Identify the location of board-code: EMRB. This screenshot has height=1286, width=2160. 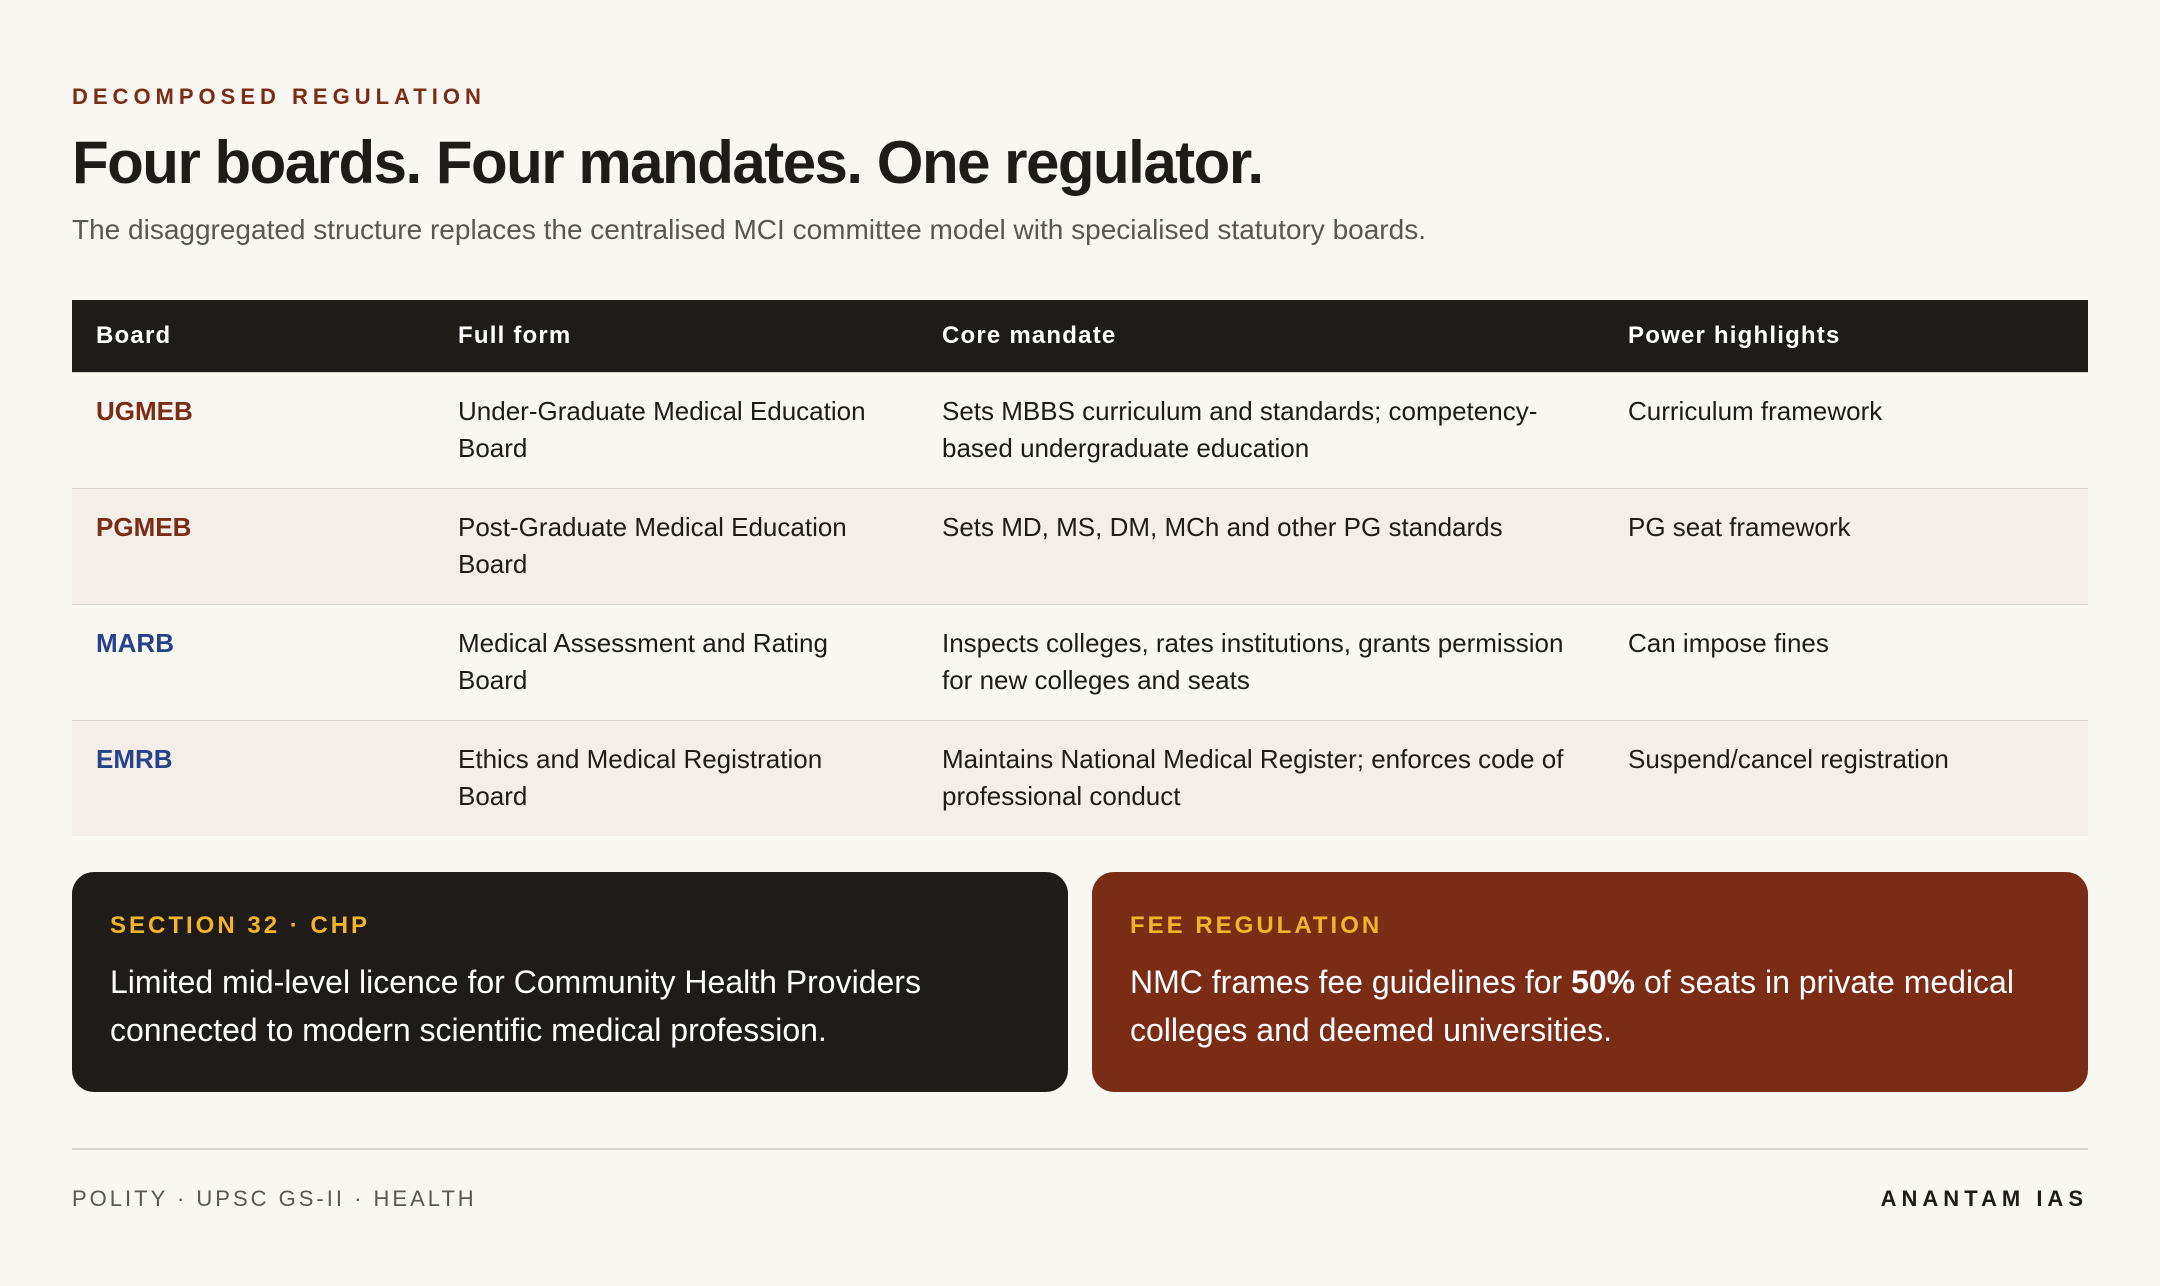
(253, 778).